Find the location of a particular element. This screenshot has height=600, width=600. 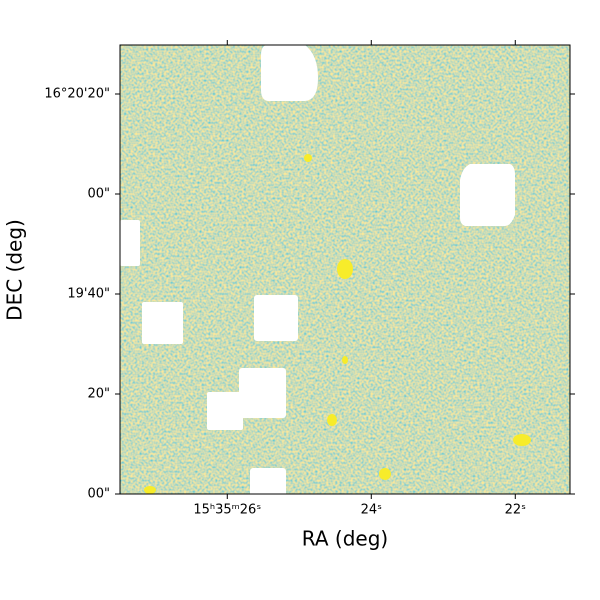

x-tick-label: 15ʰ35ᵐ26ˢ is located at coordinates (227, 510).